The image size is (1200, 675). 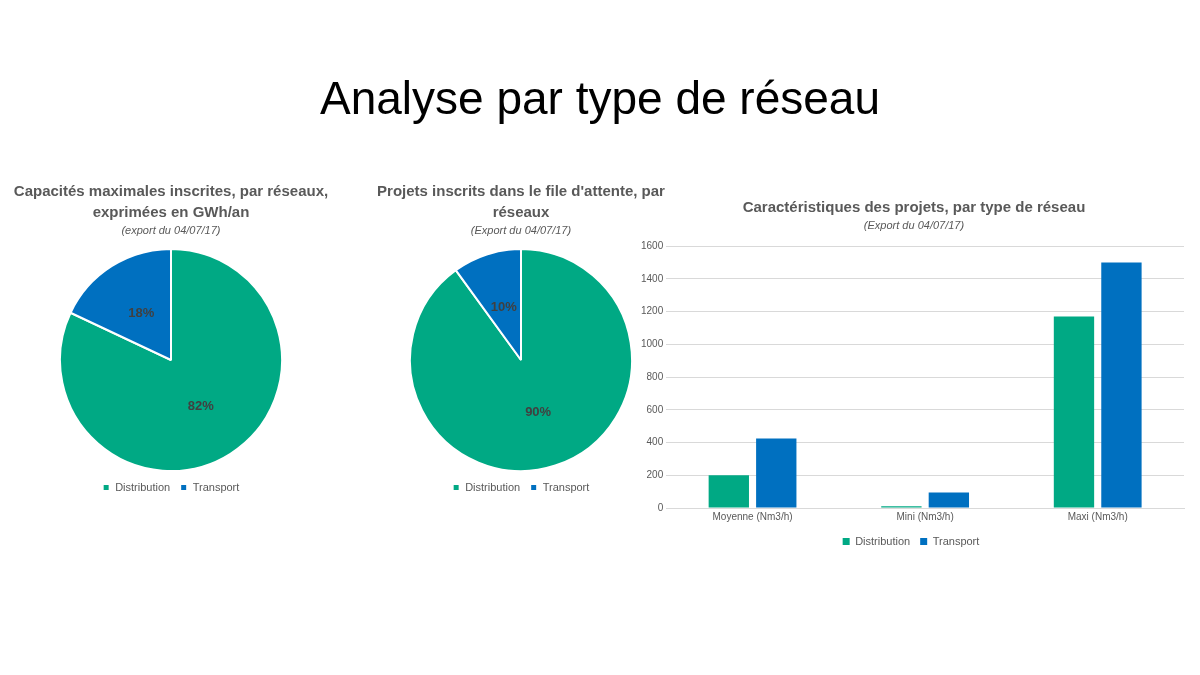 I want to click on data-label: 10%, so click(x=504, y=306).